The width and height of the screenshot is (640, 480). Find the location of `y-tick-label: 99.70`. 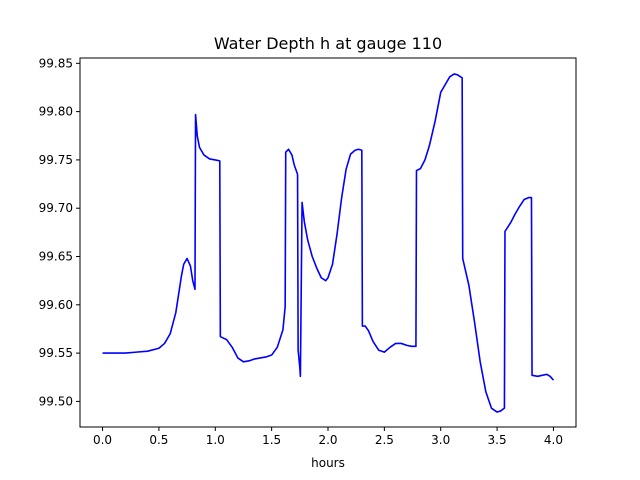

y-tick-label: 99.70 is located at coordinates (56, 208).